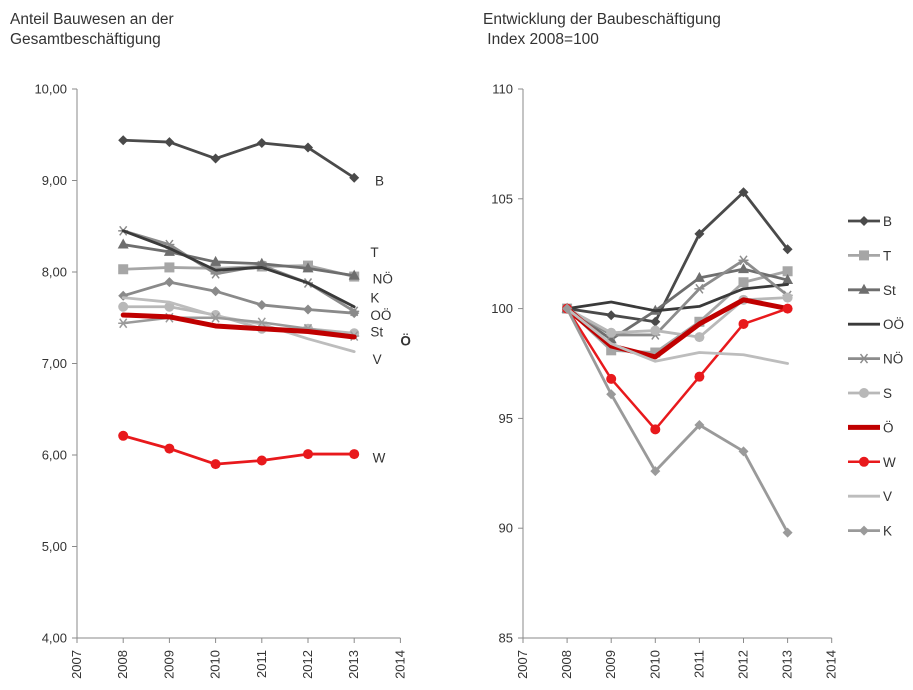 This screenshot has height=690, width=913. Describe the element at coordinates (876, 324) in the screenshot. I see `legend-item: OÖ` at that location.